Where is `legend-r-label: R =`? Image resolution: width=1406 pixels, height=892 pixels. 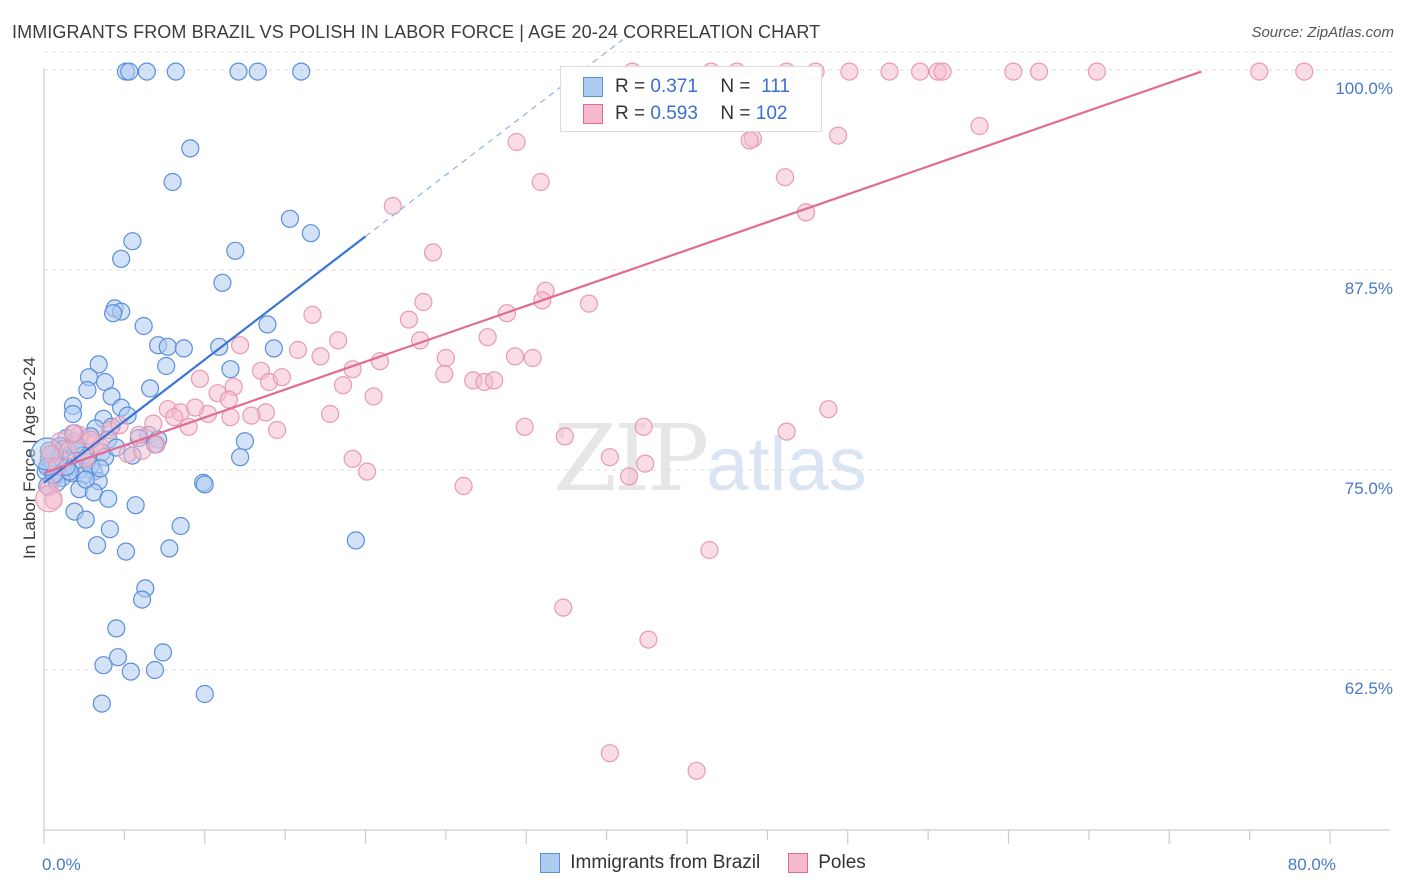
legend-r-label: R = is located at coordinates (630, 113).